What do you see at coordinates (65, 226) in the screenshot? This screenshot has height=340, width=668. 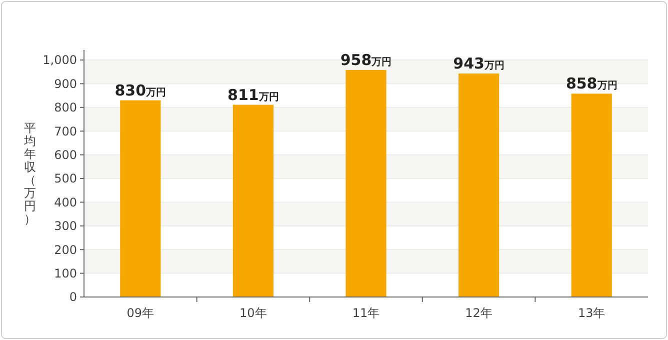 I see `y-tick-label: 300` at bounding box center [65, 226].